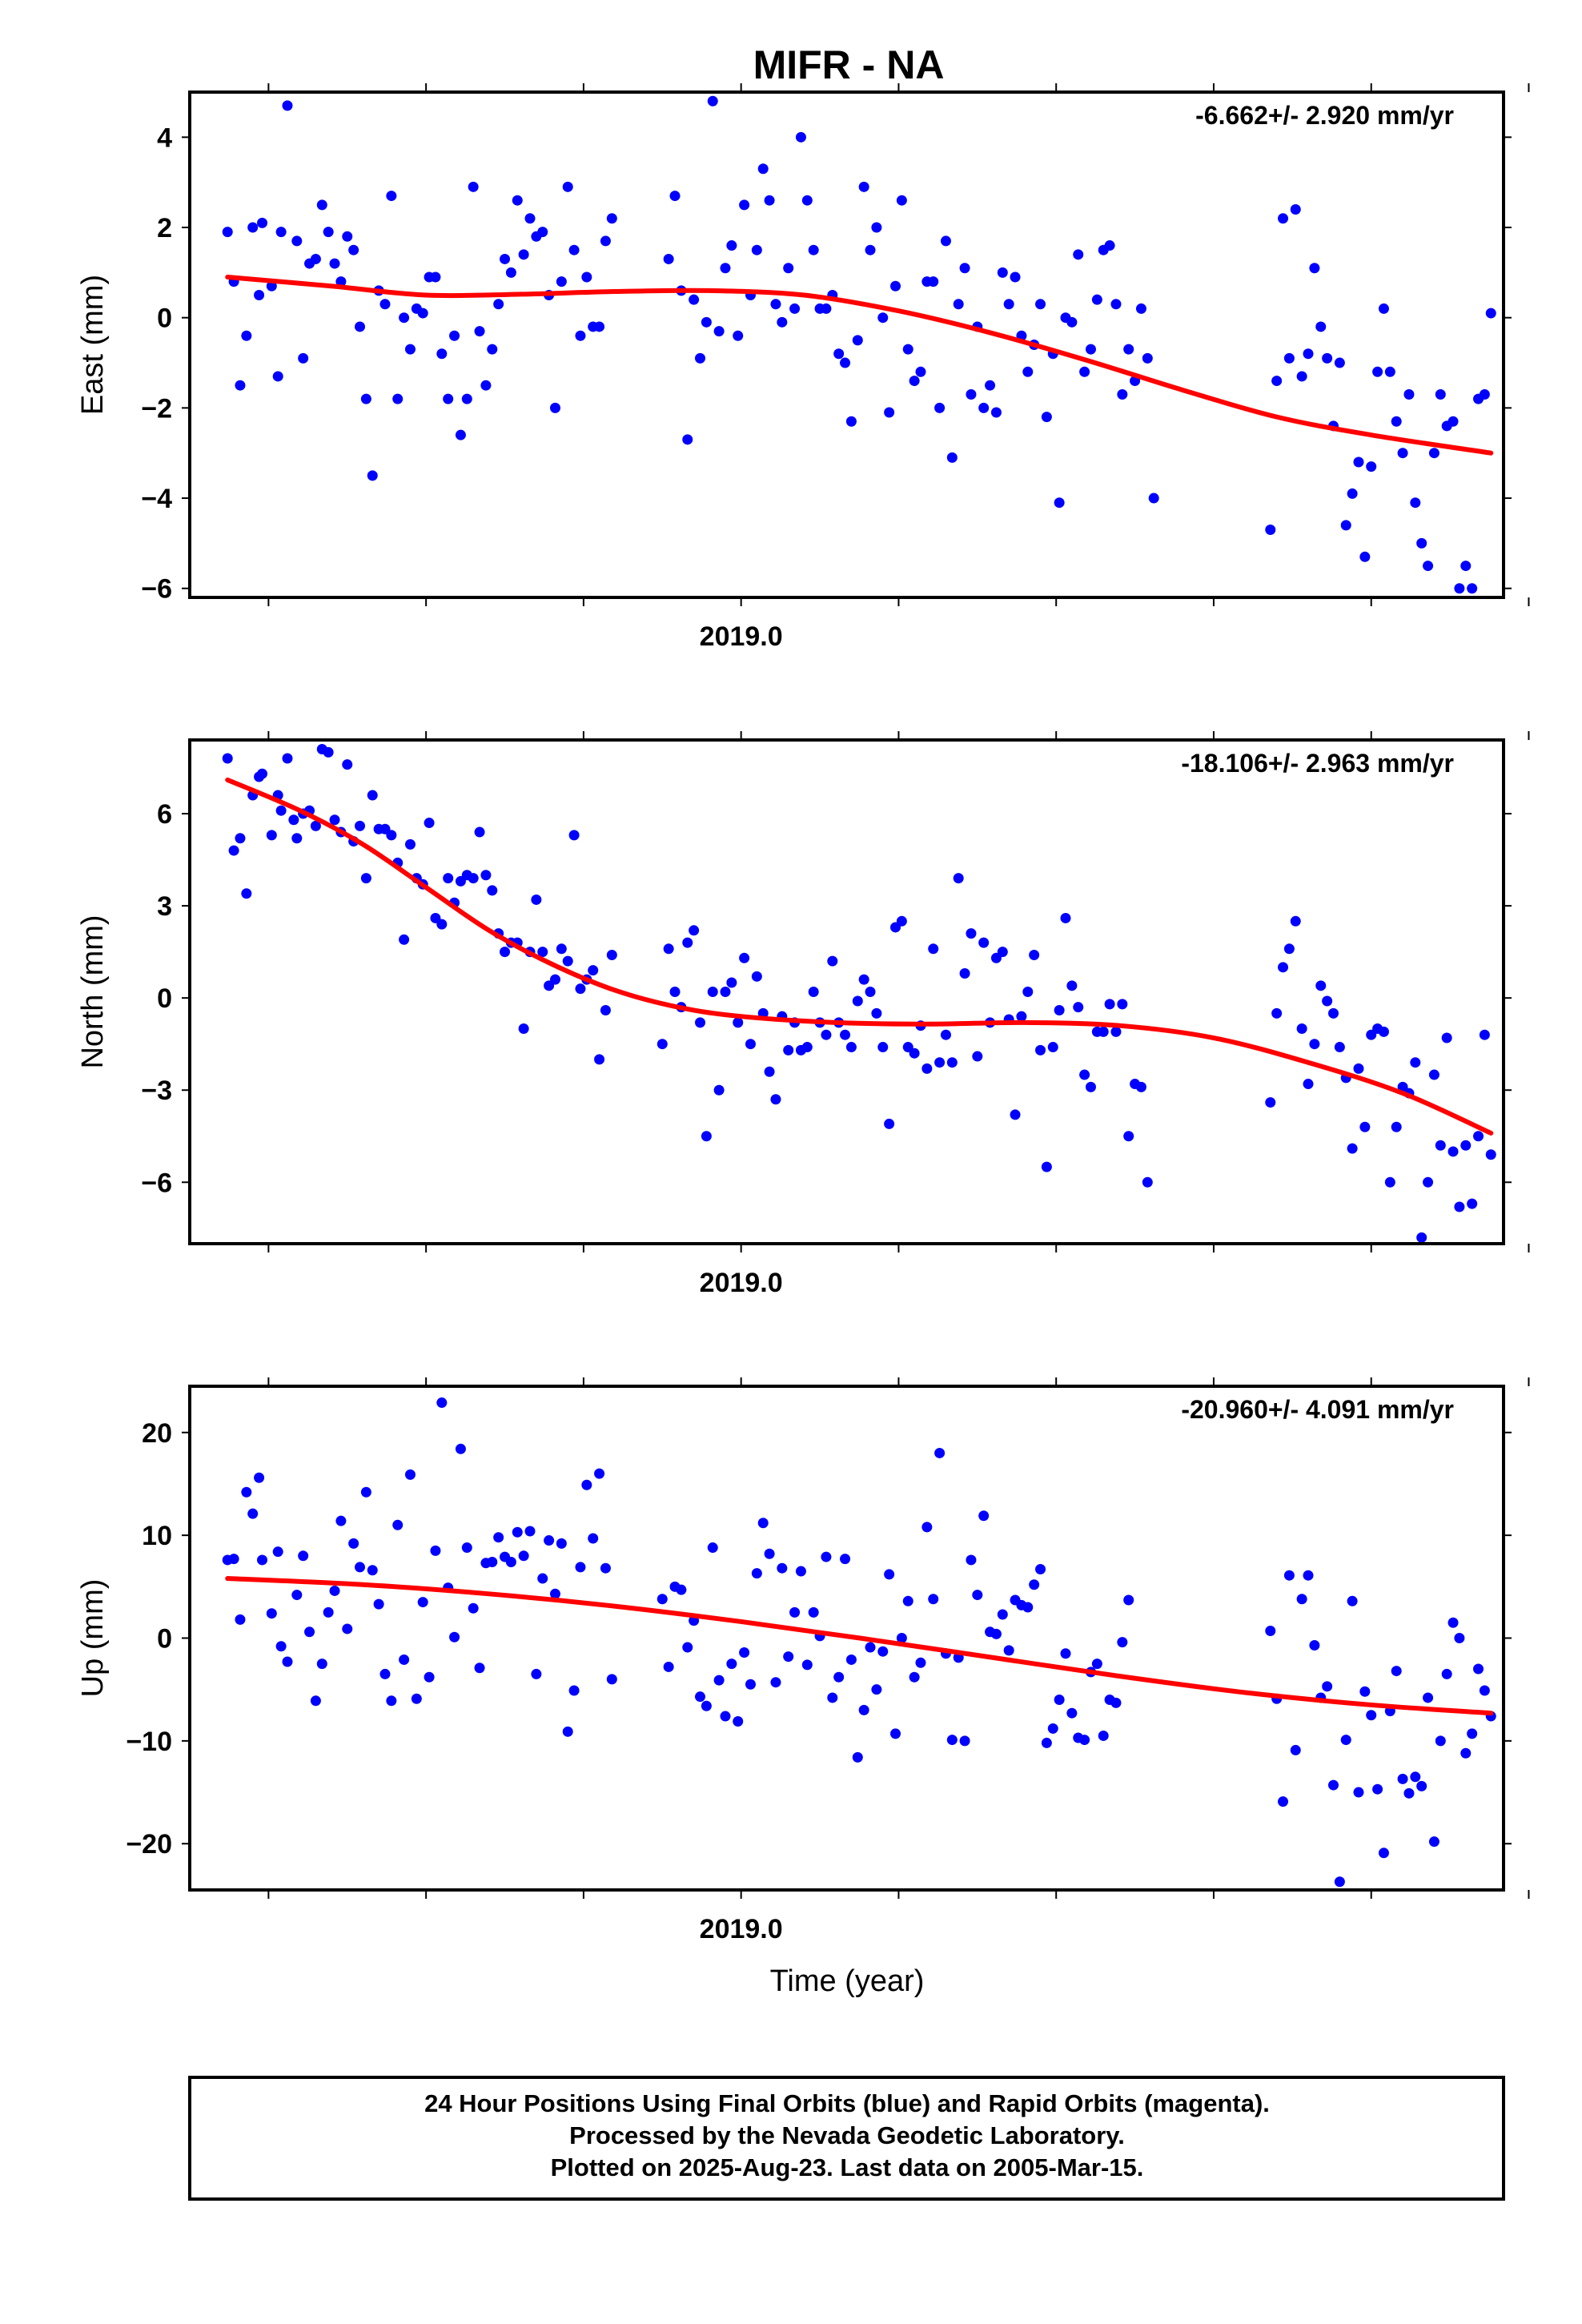 Image resolution: width=1582 pixels, height=2324 pixels. What do you see at coordinates (156, 1091) in the screenshot?
I see `y-tick-label: −3` at bounding box center [156, 1091].